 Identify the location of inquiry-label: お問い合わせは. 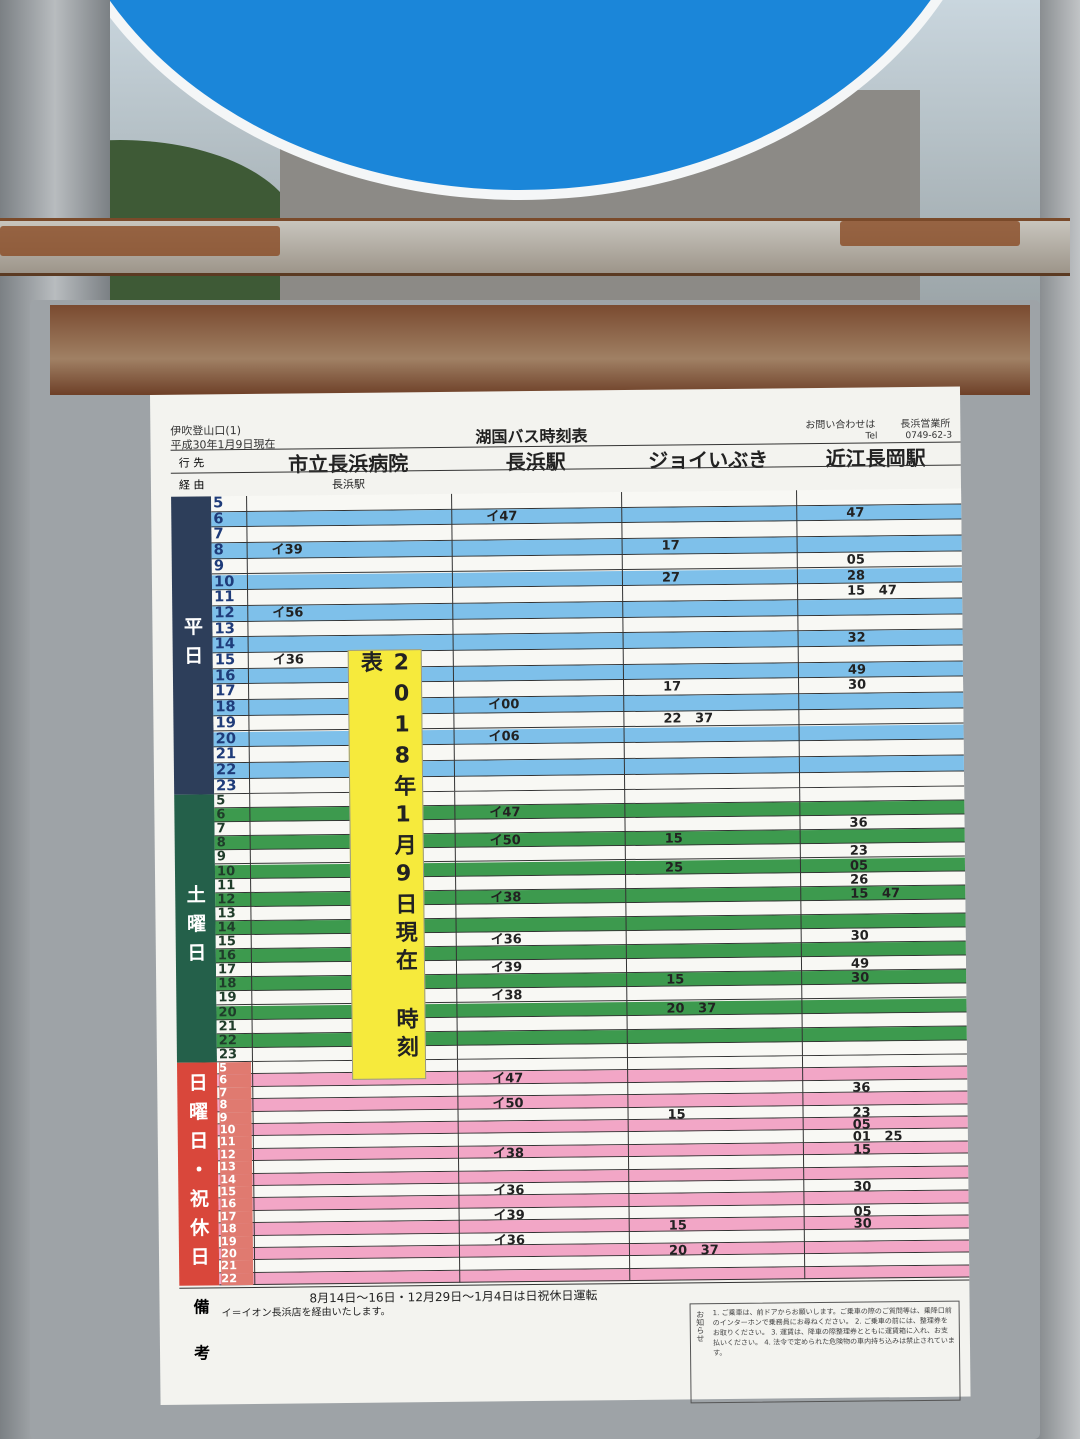
(840, 425).